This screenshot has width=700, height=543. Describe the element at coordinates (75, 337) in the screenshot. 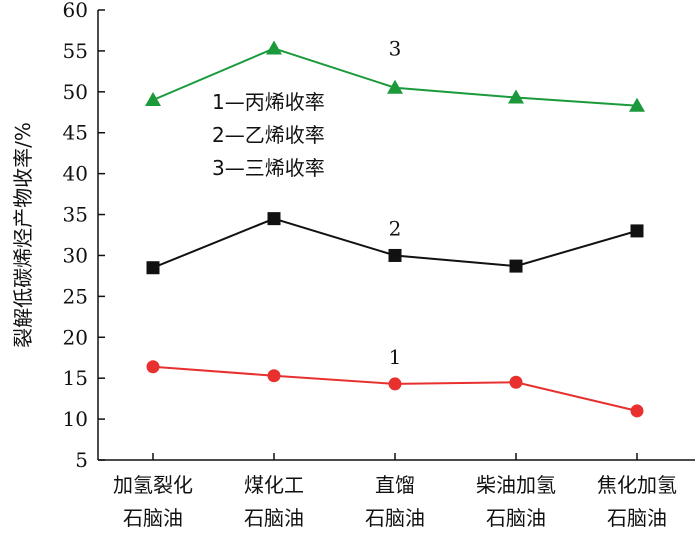

I see `y-tick-label: 20` at that location.